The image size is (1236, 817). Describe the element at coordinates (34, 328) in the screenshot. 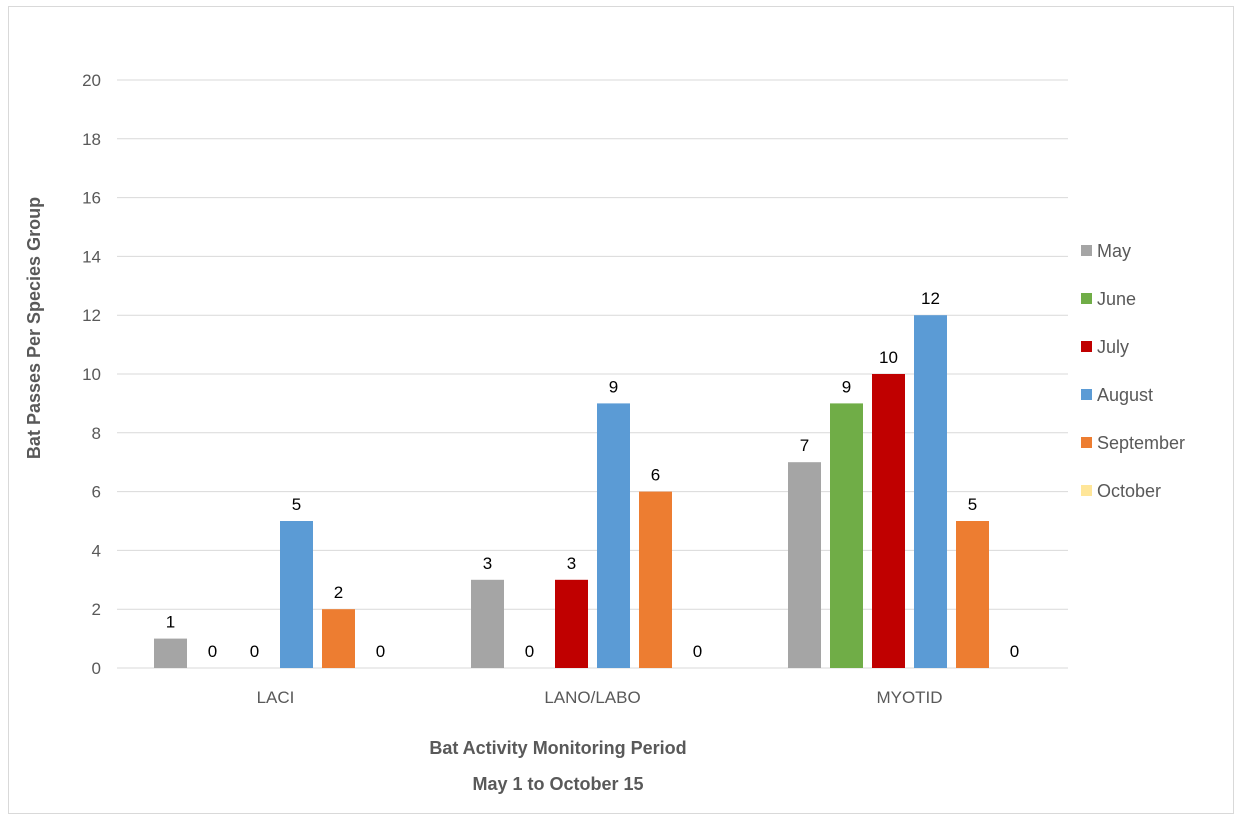

I see `y-axis-title: Bat Passes Per Species Group` at that location.